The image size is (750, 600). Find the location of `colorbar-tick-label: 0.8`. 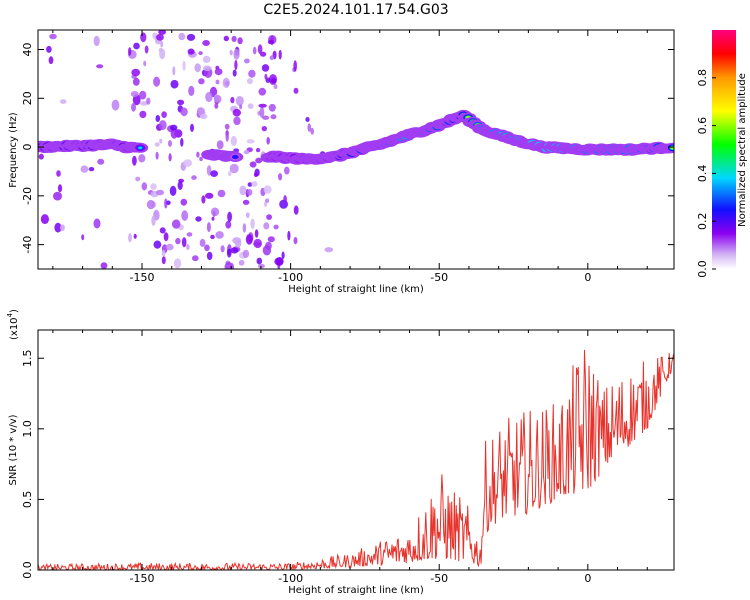

colorbar-tick-label: 0.8 is located at coordinates (702, 78).